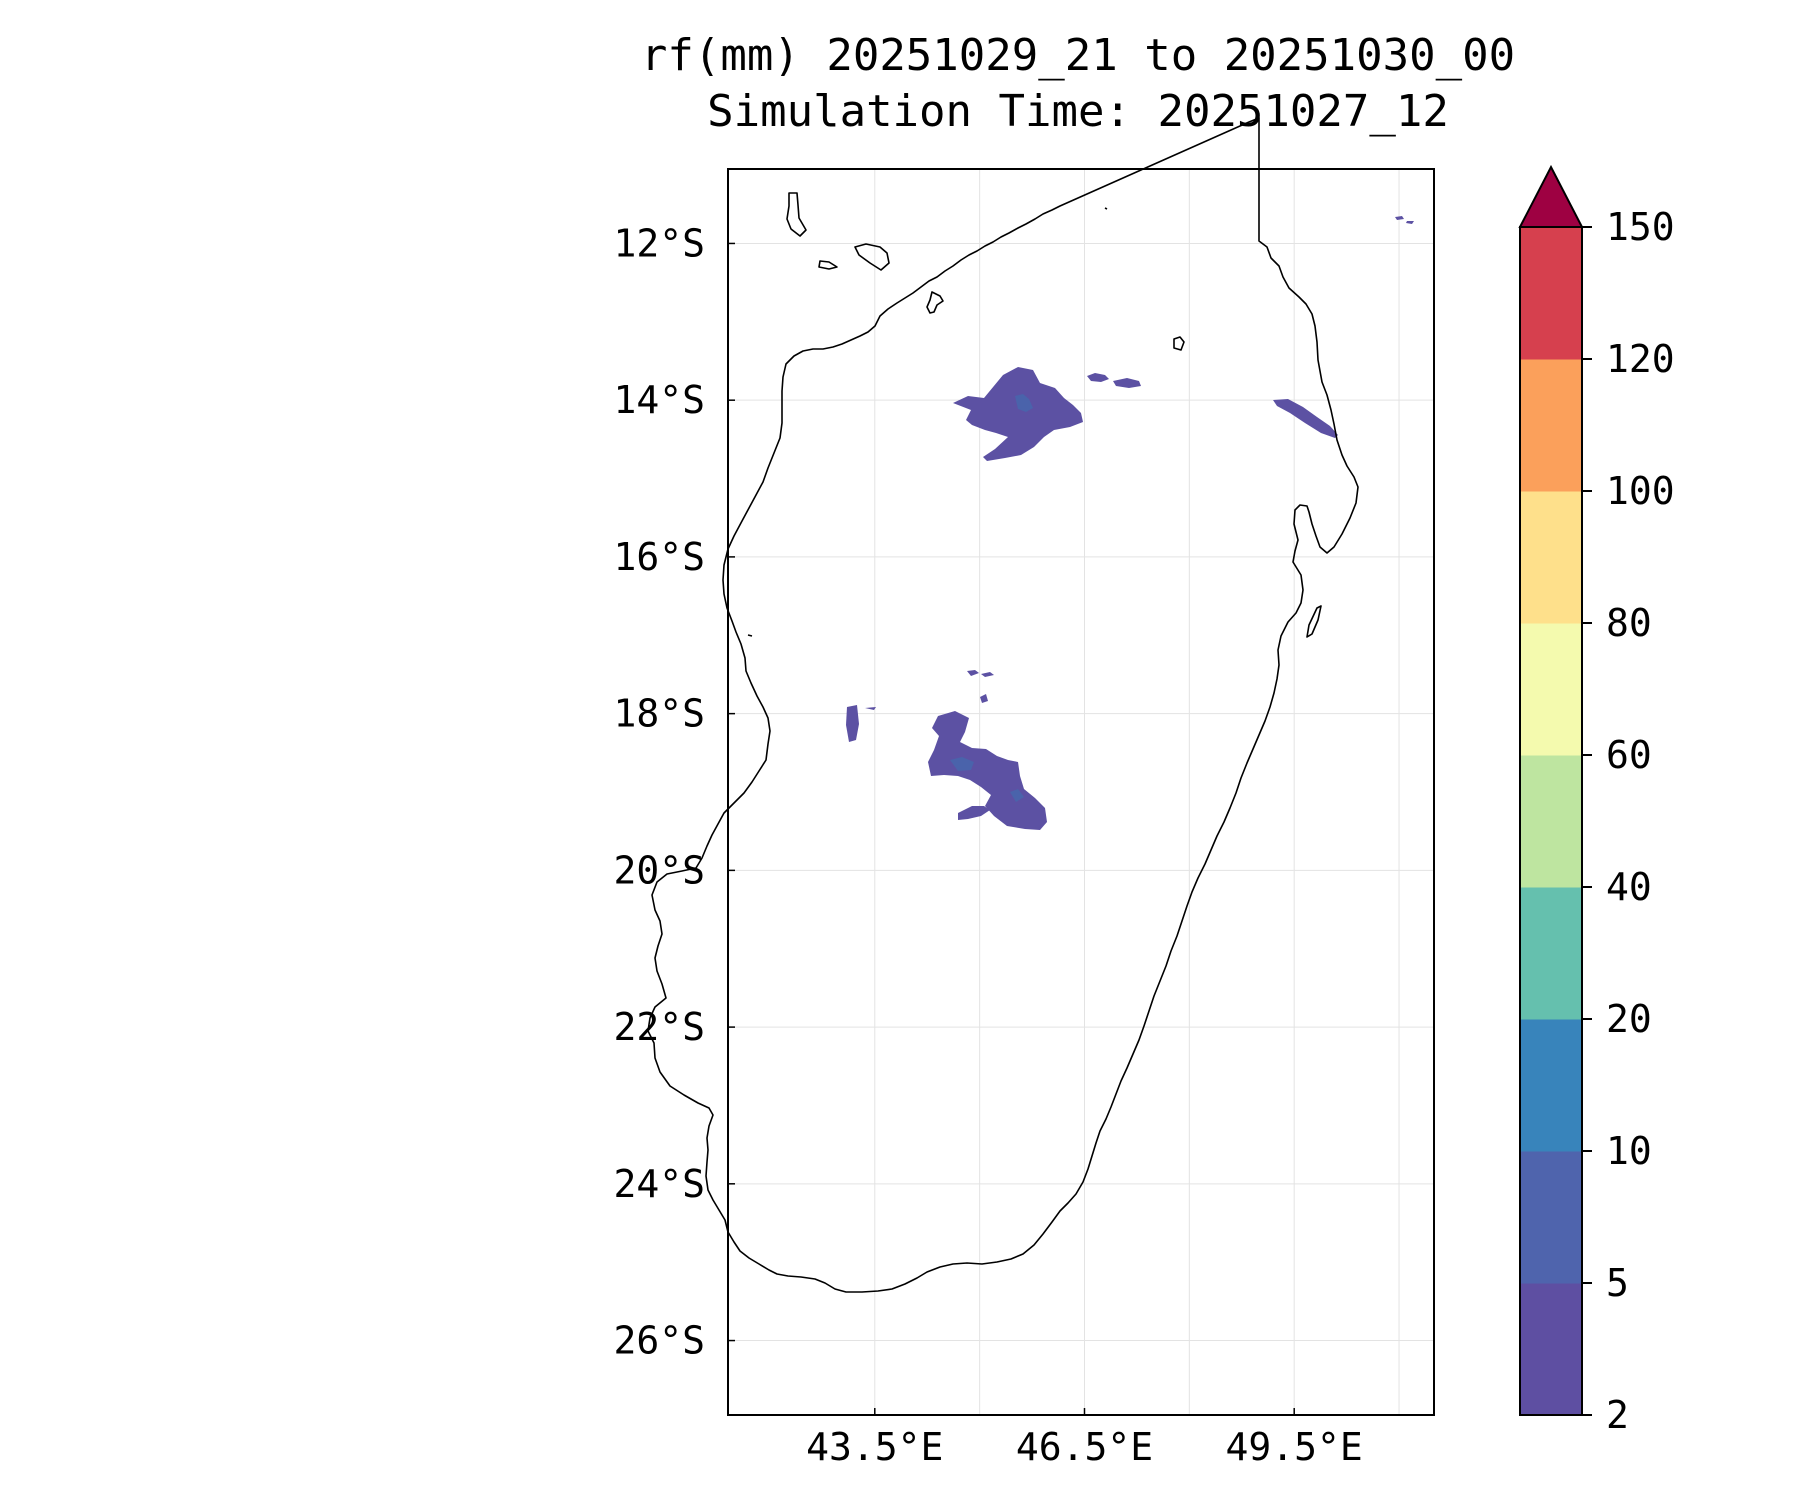 The image size is (1800, 1500). Describe the element at coordinates (659, 557) in the screenshot. I see `y-tick-label: 16°S` at that location.